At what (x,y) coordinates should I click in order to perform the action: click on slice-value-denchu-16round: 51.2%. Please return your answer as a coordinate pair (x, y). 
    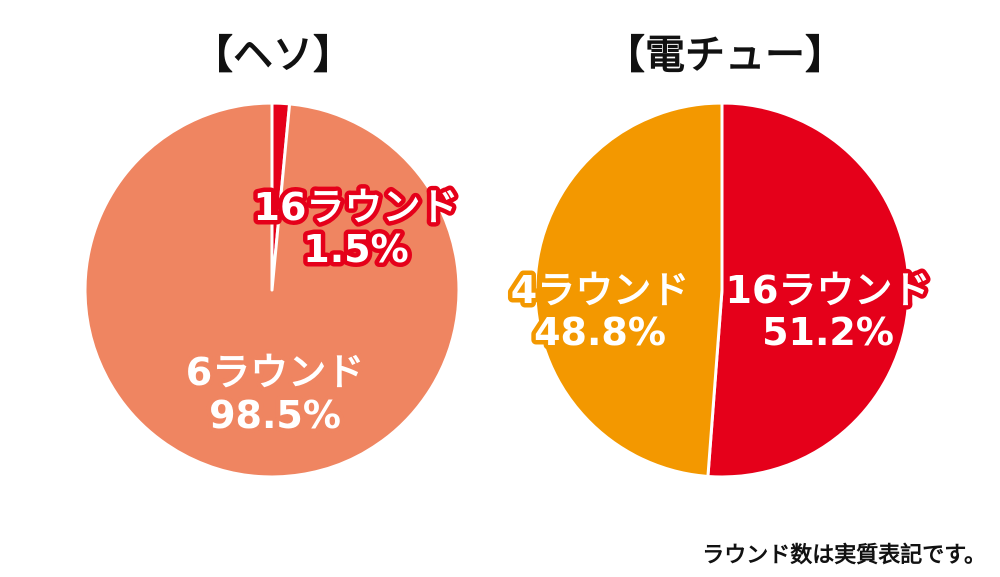
    Looking at the image, I should click on (828, 332).